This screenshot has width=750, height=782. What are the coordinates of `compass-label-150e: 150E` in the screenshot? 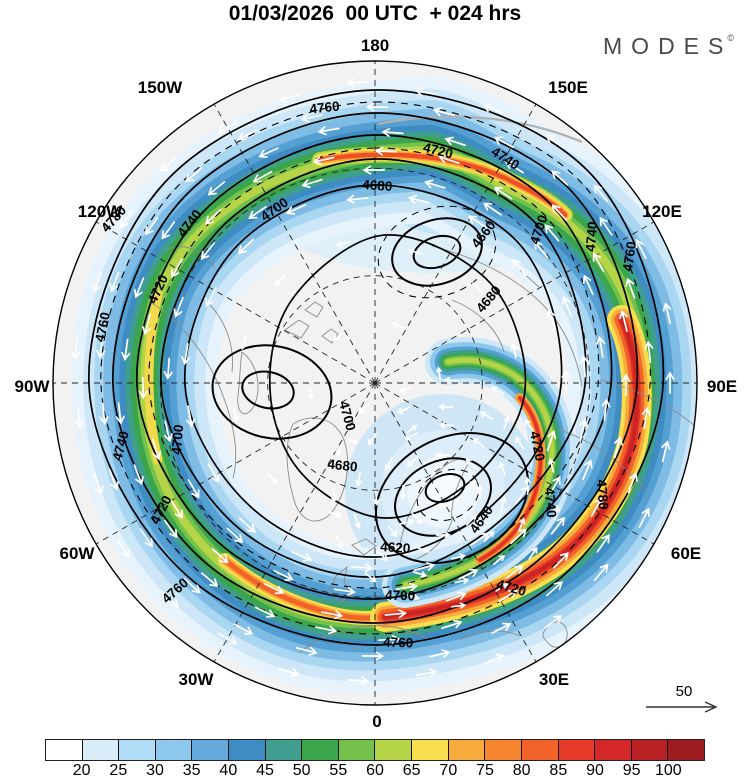 It's located at (568, 87).